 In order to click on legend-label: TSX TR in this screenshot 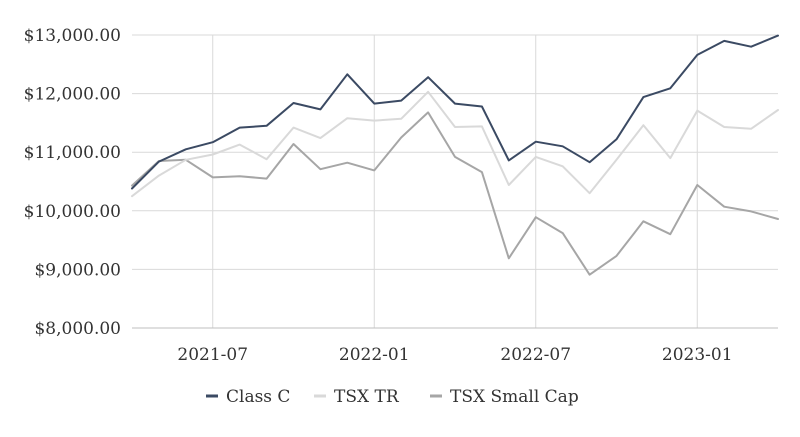, I will do `click(367, 397)`.